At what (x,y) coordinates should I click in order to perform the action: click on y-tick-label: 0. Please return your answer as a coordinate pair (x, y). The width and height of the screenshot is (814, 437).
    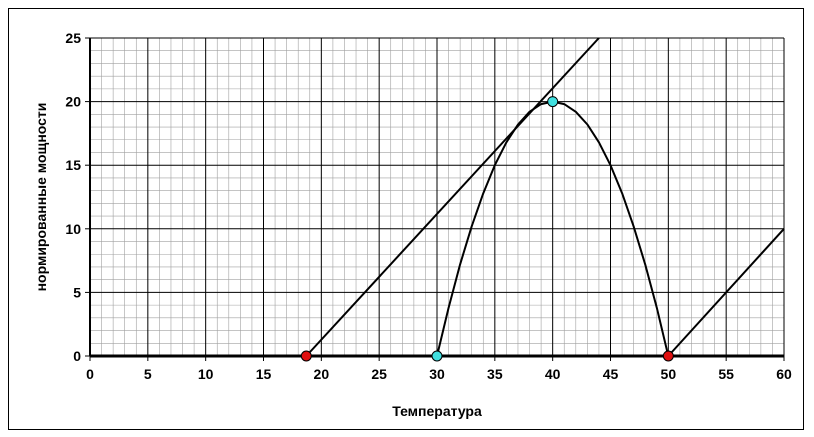
    Looking at the image, I should click on (77, 356).